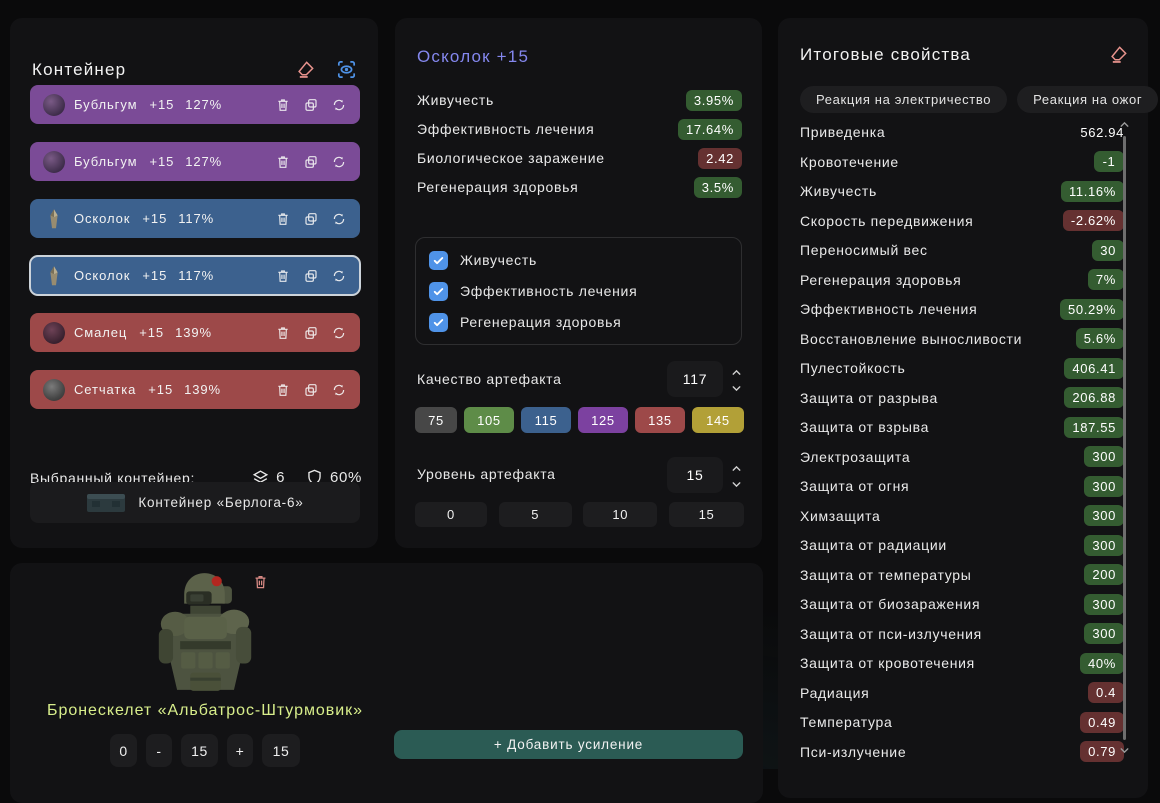 The height and width of the screenshot is (803, 1160). I want to click on artifact-quality: 127%, so click(204, 104).